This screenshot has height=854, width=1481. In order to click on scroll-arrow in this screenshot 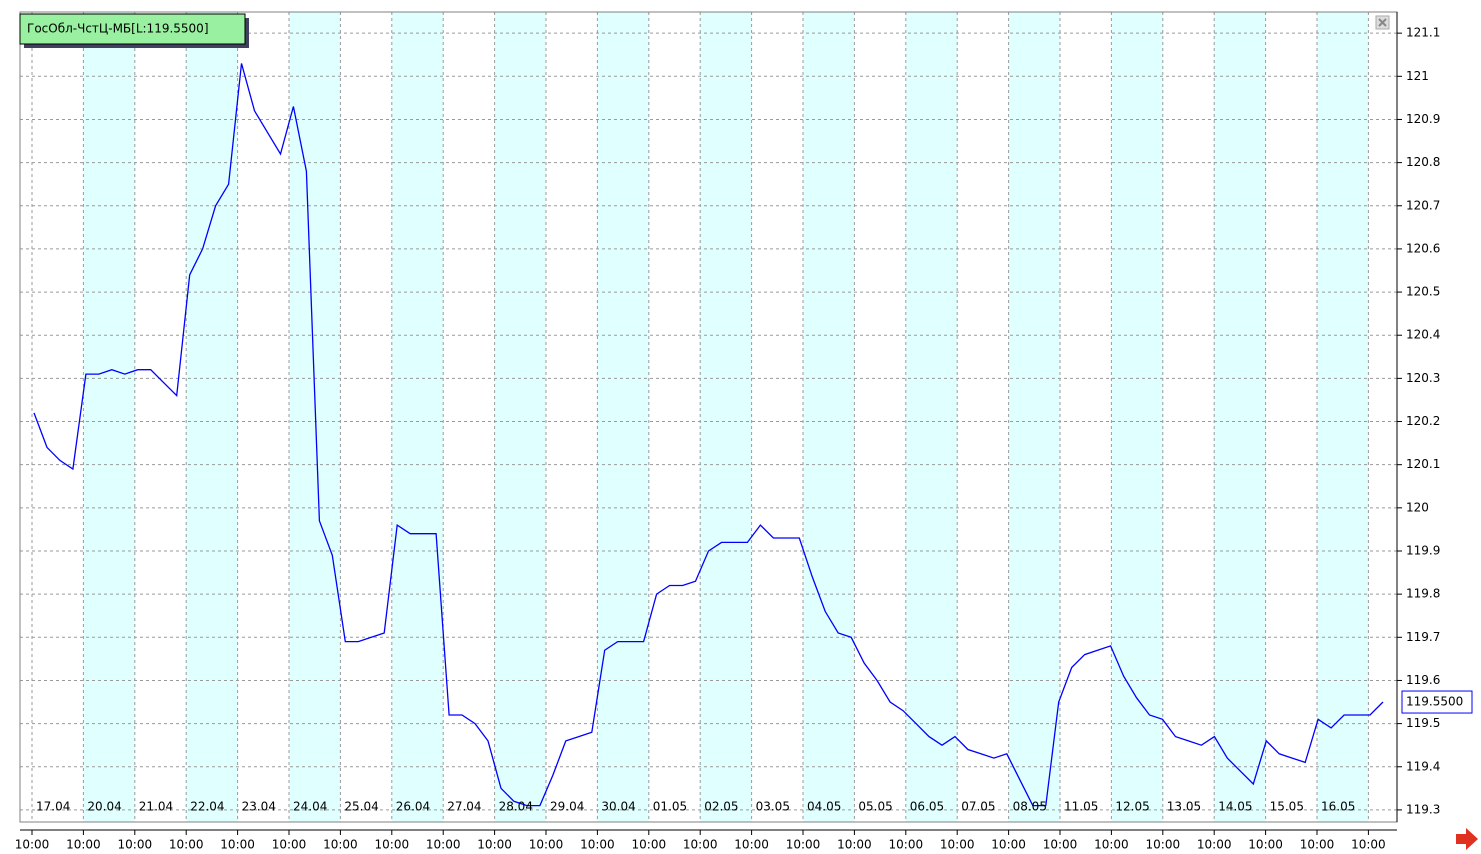, I will do `click(1467, 839)`.